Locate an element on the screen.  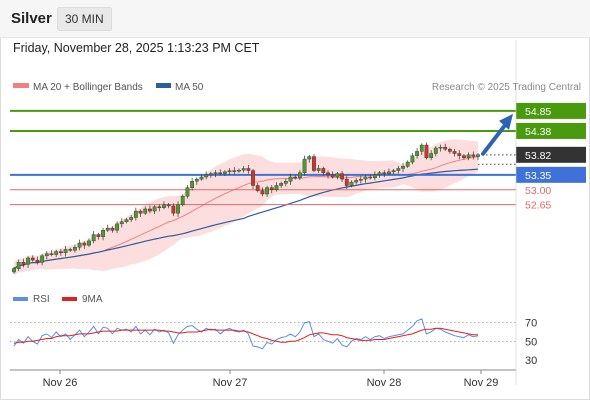
rsi-legend-swatch is located at coordinates (20, 299).